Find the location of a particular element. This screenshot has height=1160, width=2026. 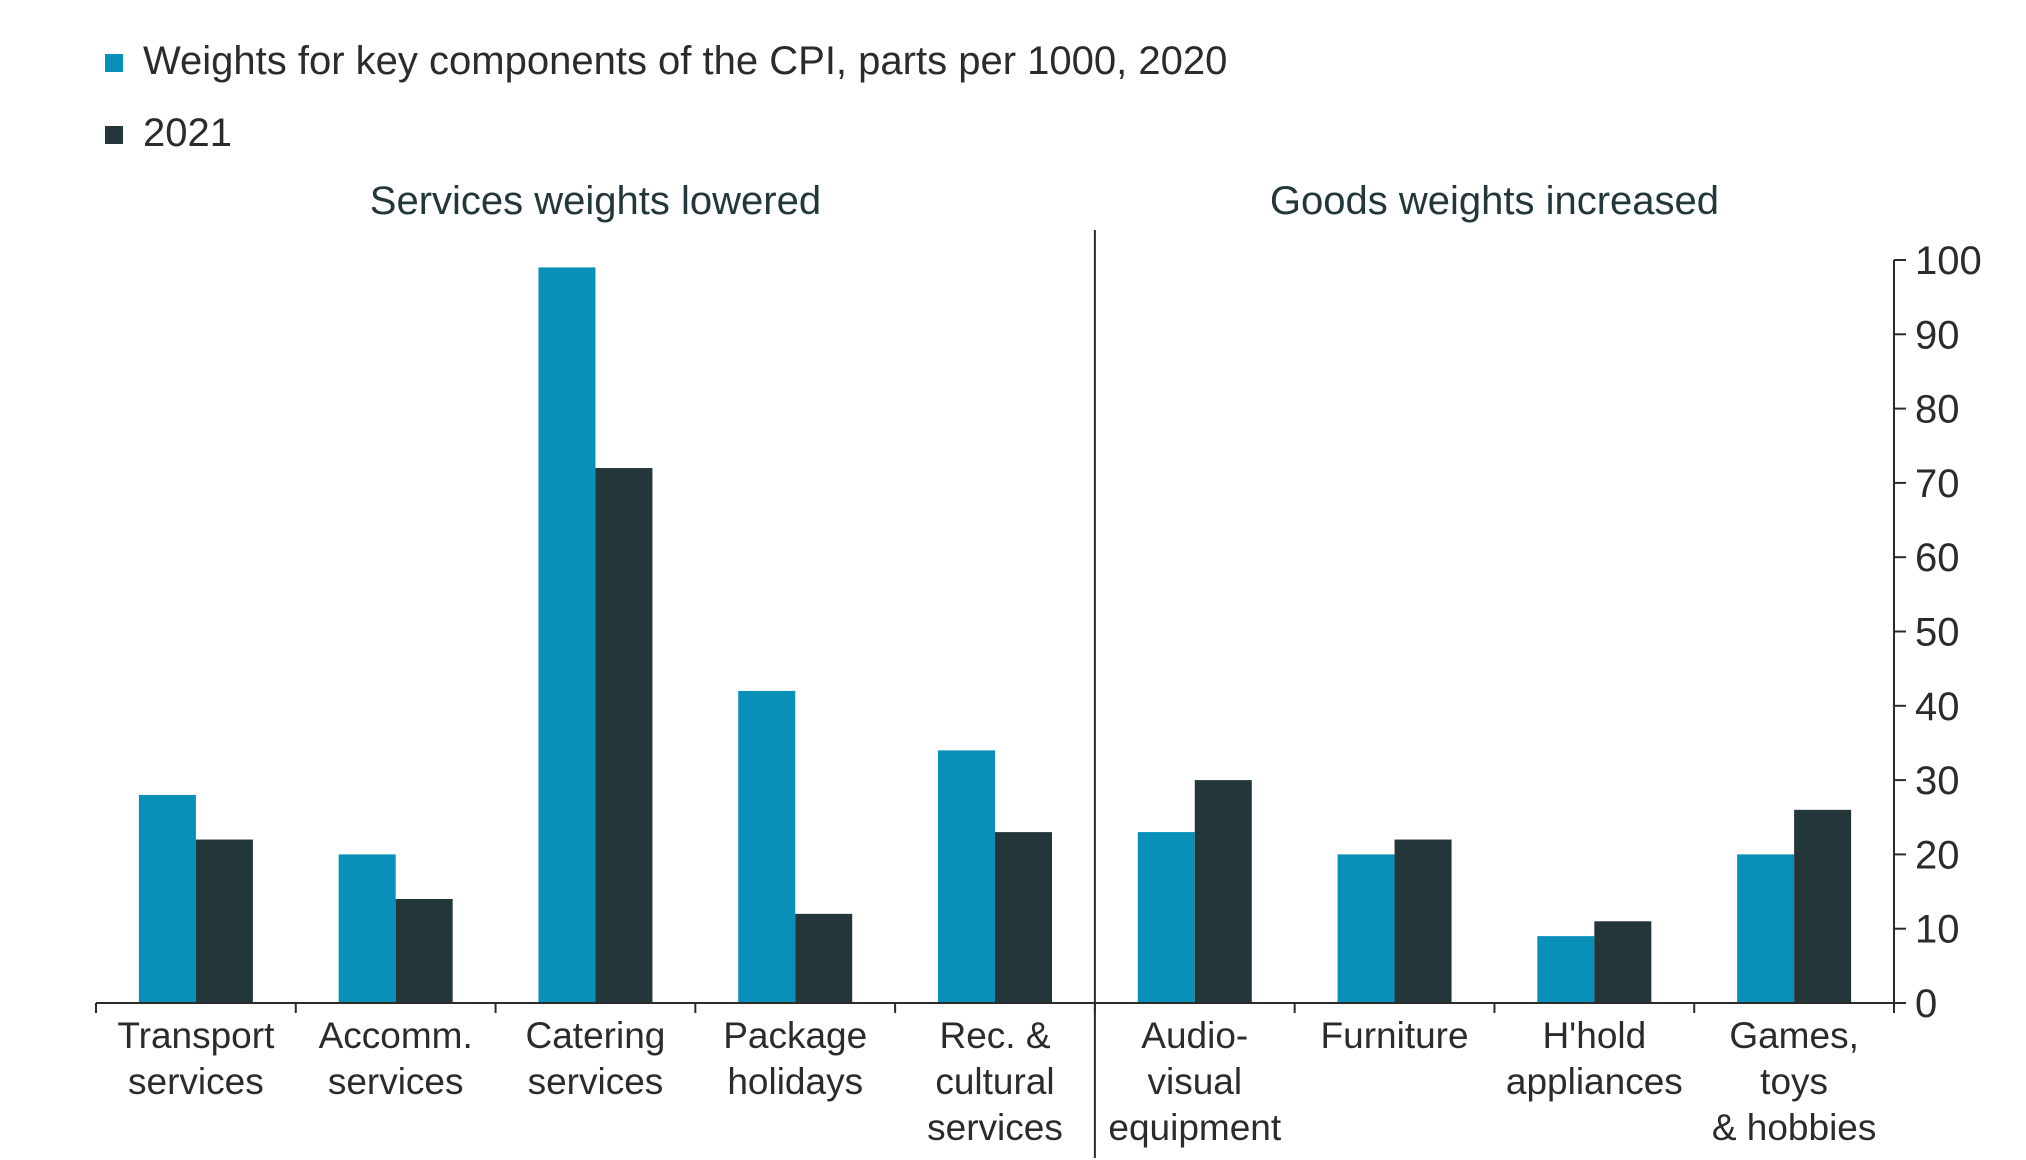

bar-s1-c1 is located at coordinates (424, 950).